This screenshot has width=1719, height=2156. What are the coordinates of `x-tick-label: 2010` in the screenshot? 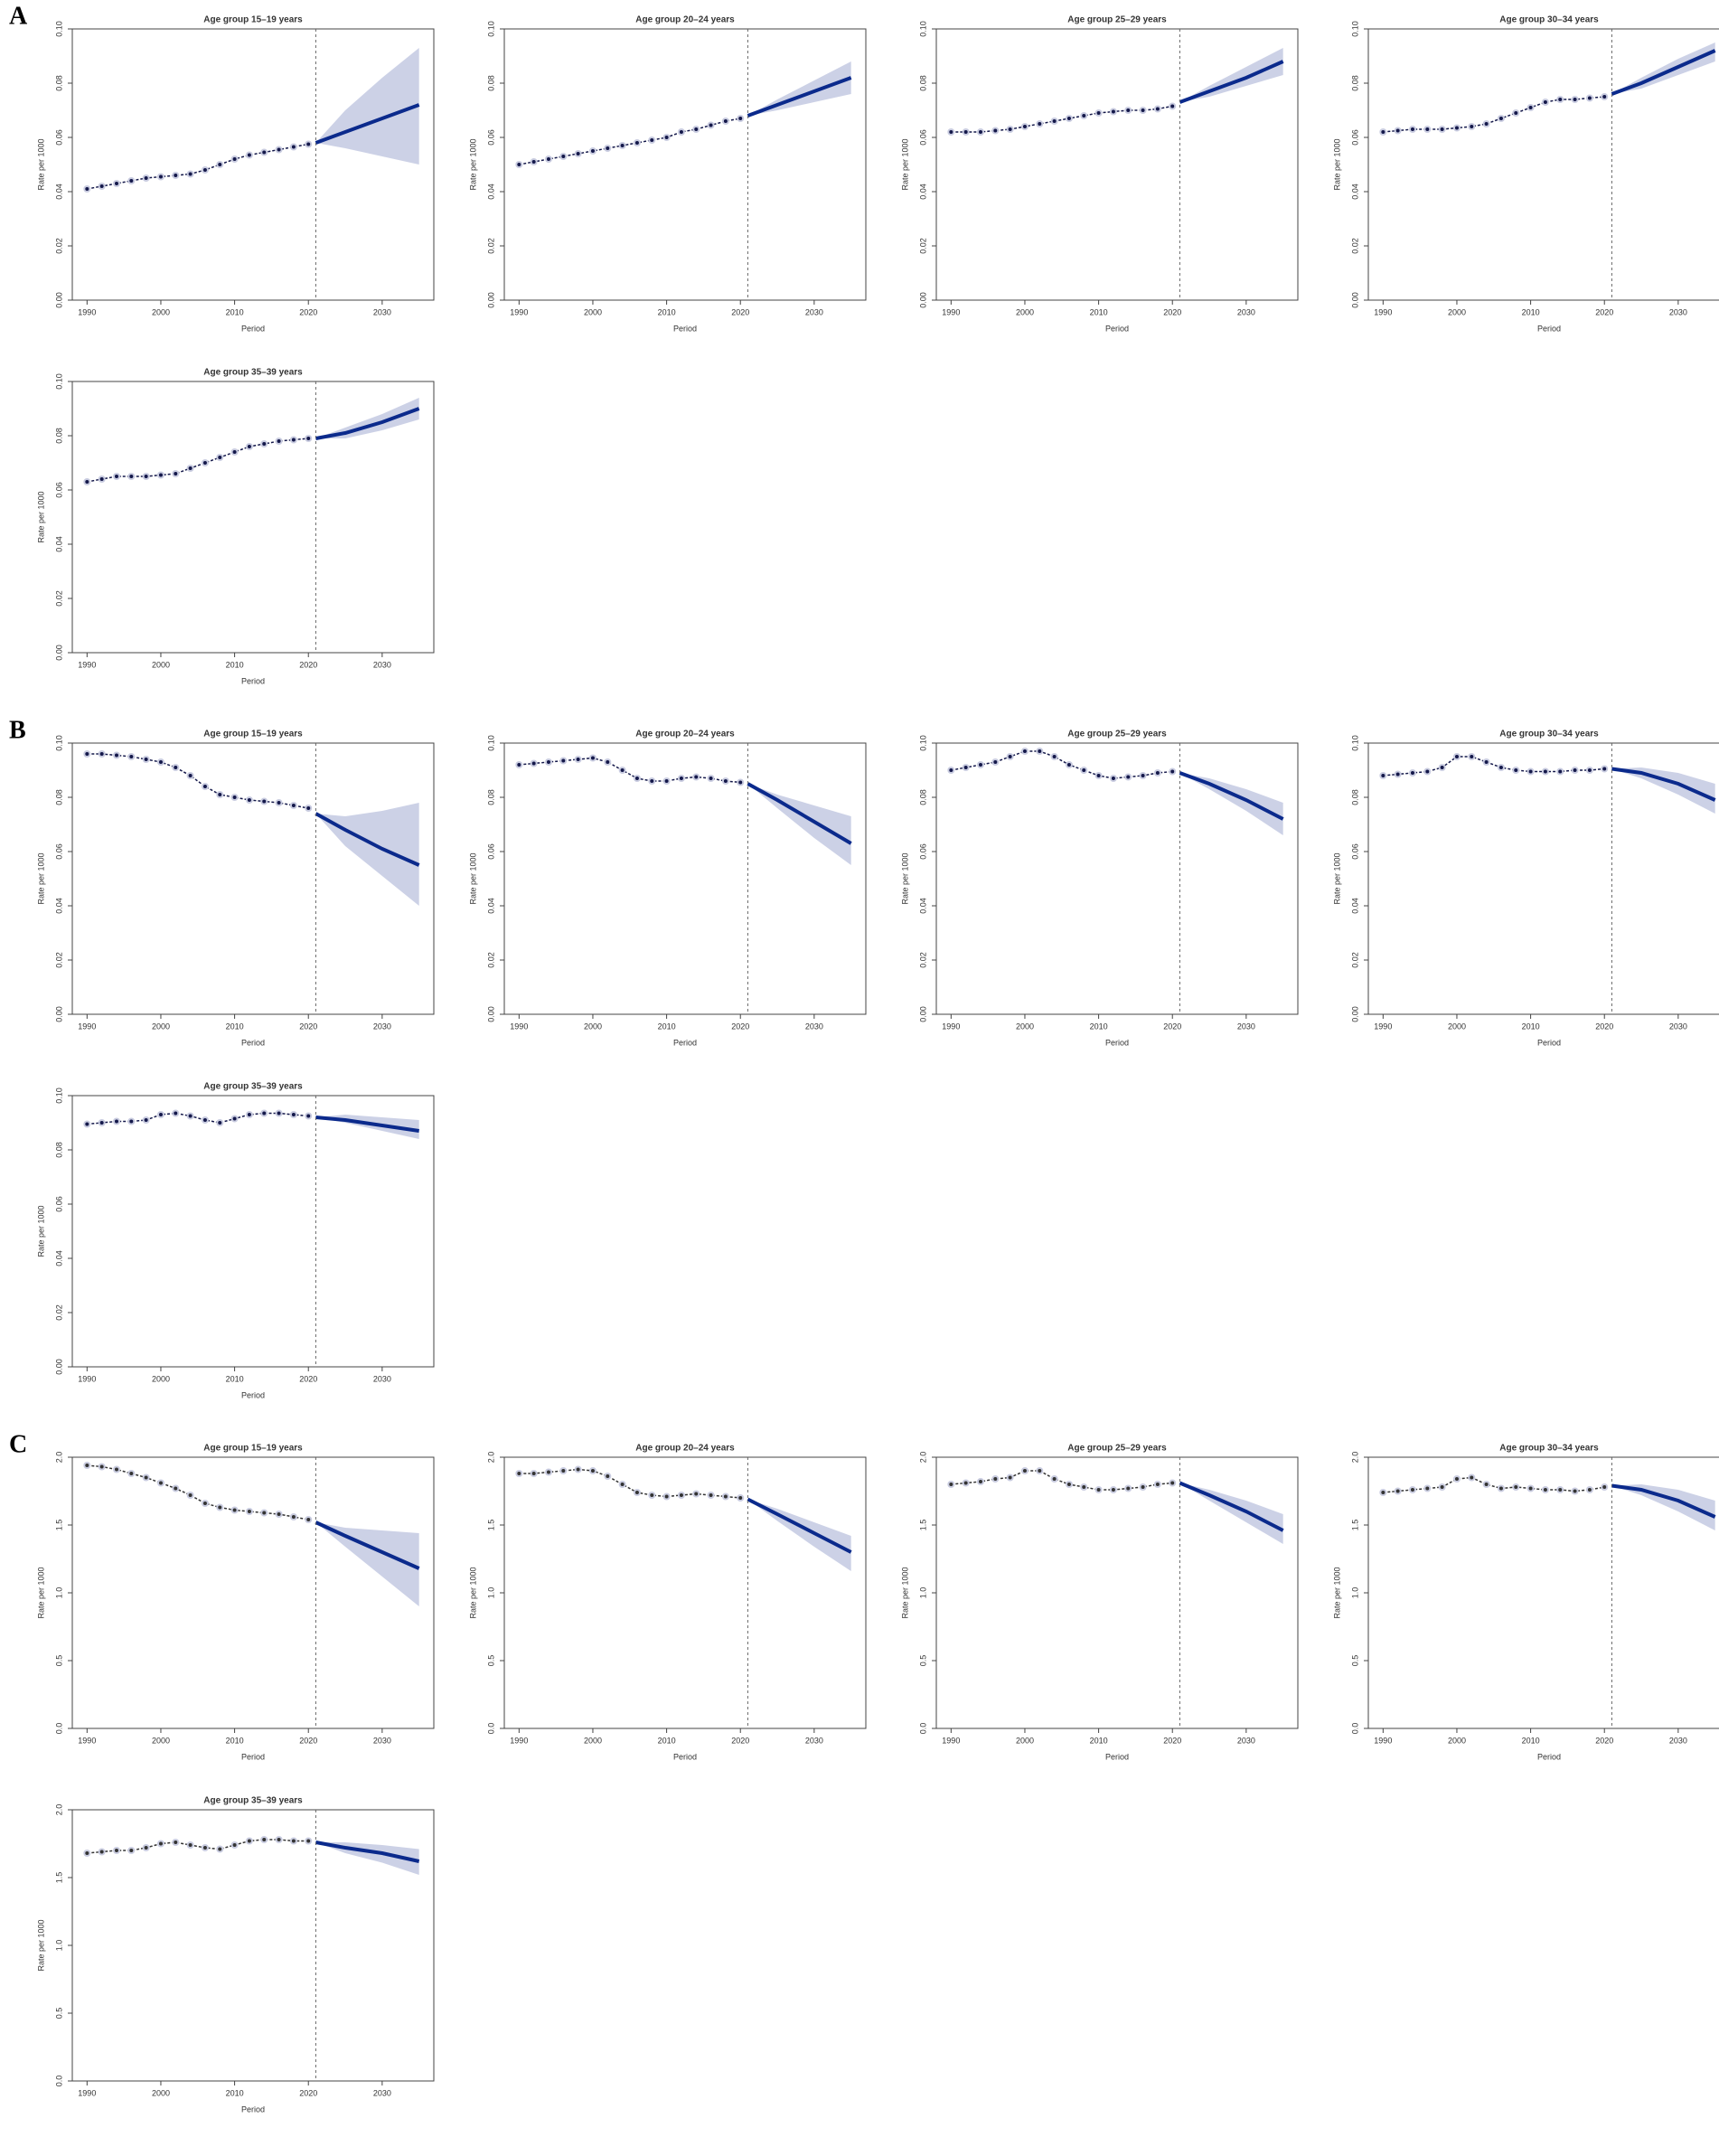 It's located at (1099, 1740).